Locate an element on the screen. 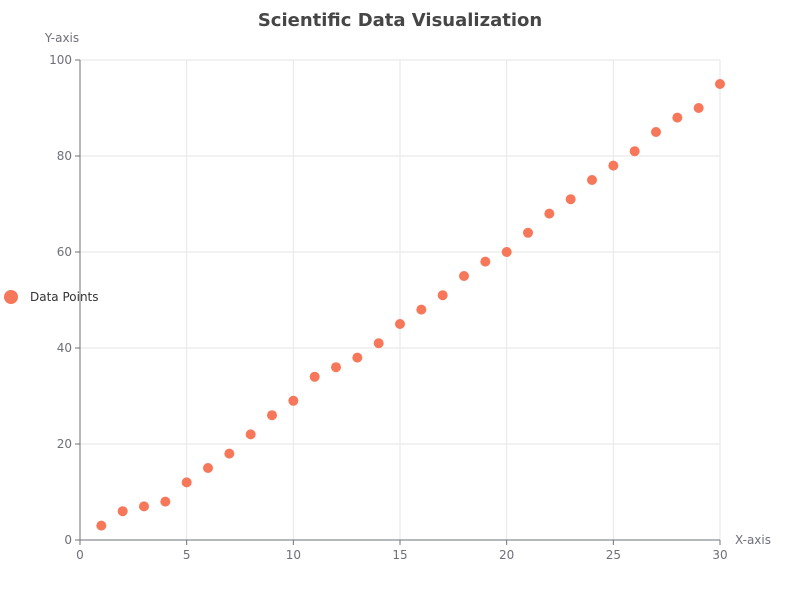  x-tick-label: 0 is located at coordinates (80, 555).